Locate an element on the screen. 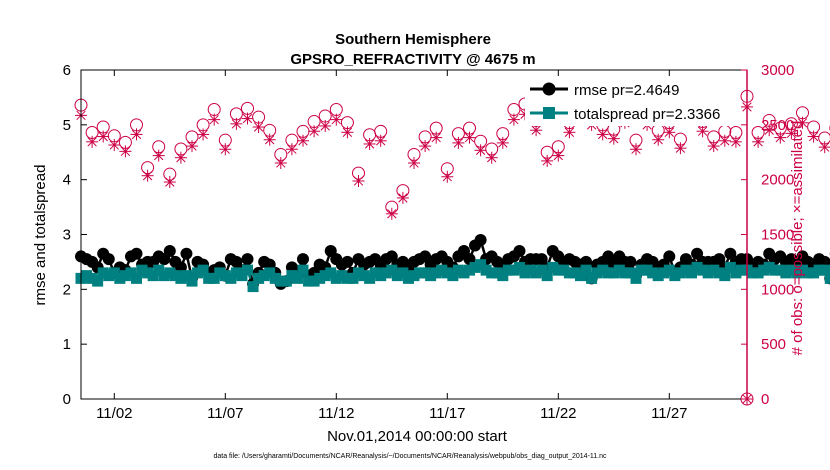 The height and width of the screenshot is (470, 830). right-axis: 0 500 1000 1500 2000 2500 3000 is located at coordinates (767, 235).